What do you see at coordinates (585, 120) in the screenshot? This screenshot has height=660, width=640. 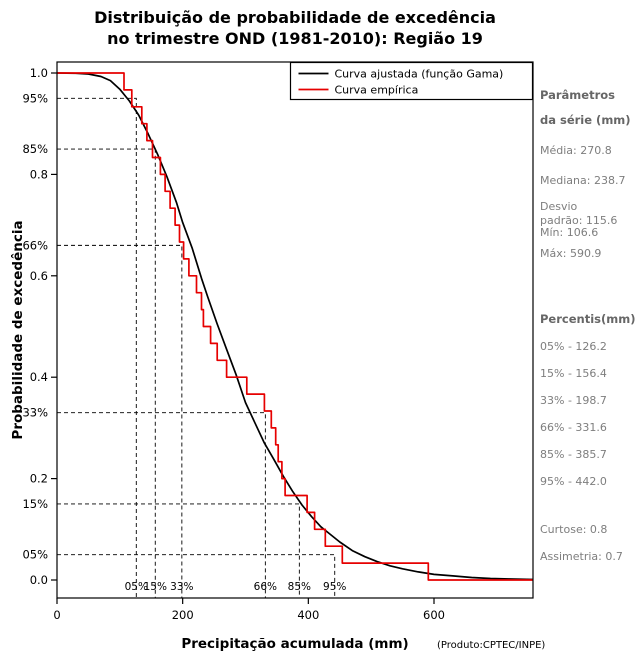 I see `params-header-line2: da série (mm)` at bounding box center [585, 120].